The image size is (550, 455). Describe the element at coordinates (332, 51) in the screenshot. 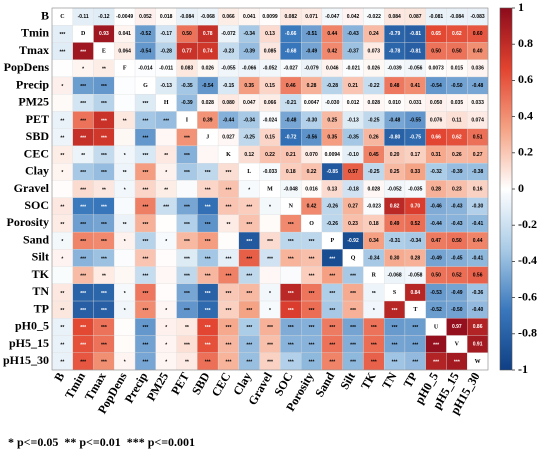

I see `value-label: 0.42` at that location.